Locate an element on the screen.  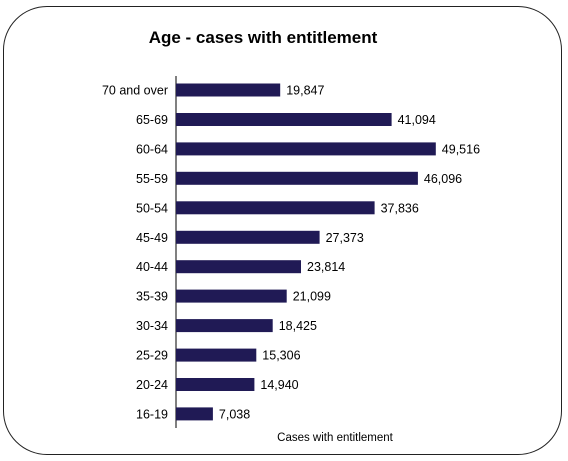
category-label-1: 65-69 is located at coordinates (152, 120).